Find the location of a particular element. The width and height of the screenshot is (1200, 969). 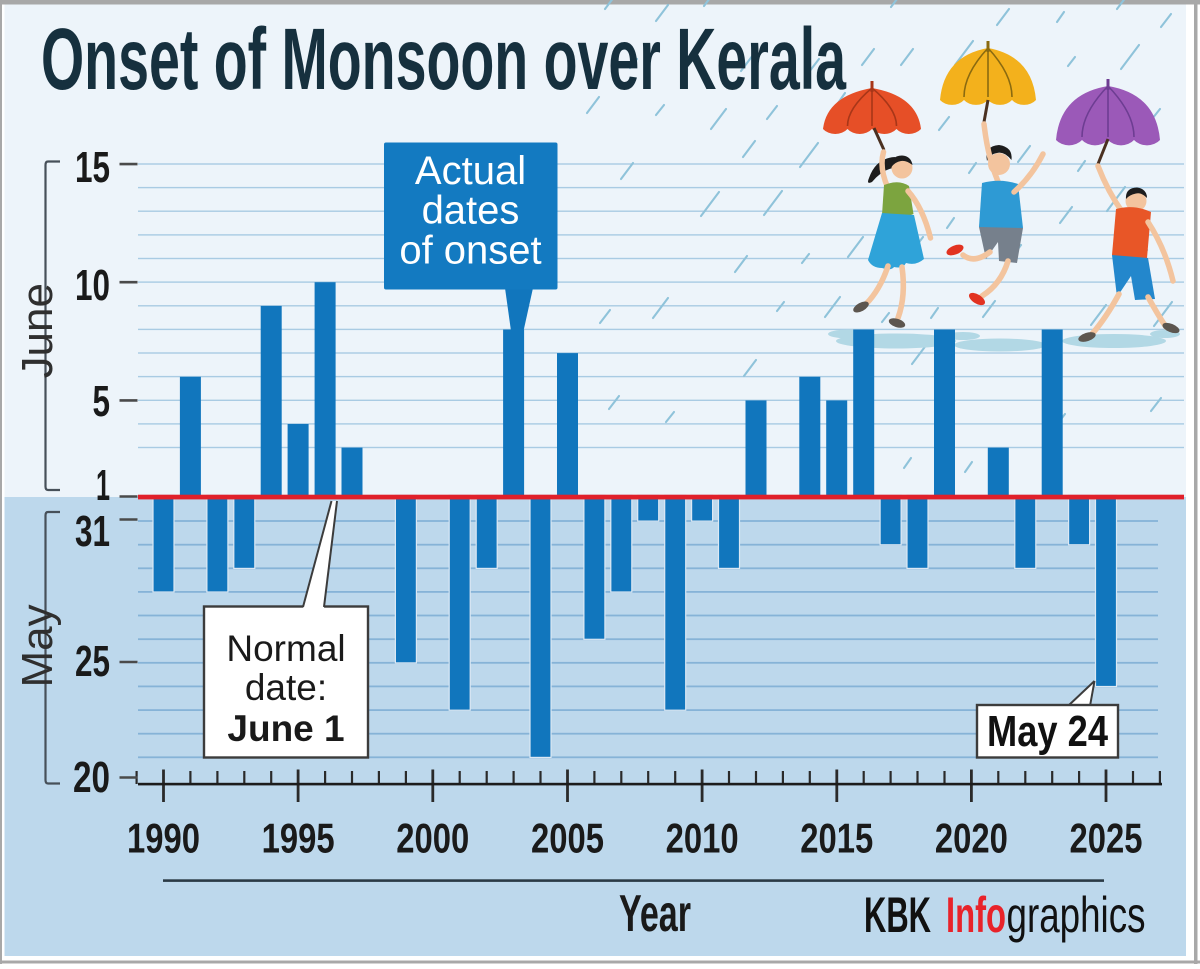

svg-text: May 24 is located at coordinates (1047, 731).